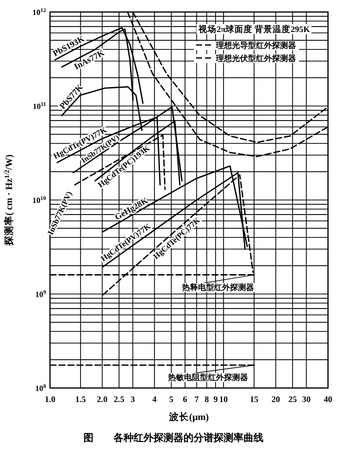 The width and height of the screenshot is (347, 451). Describe the element at coordinates (171, 399) in the screenshot. I see `x-tick-label: 5` at that location.